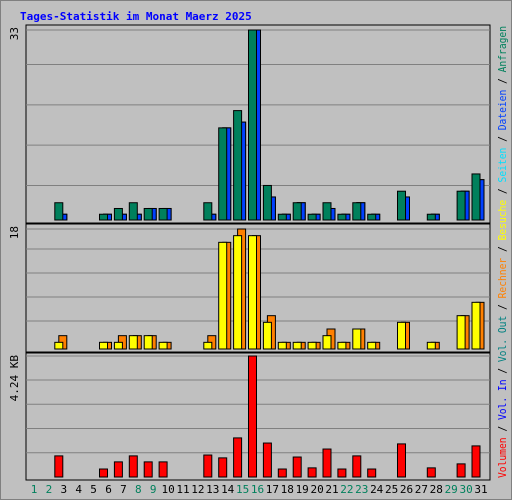  What do you see at coordinates (361, 489) in the screenshot?
I see `x-tick-label: 23` at bounding box center [361, 489].